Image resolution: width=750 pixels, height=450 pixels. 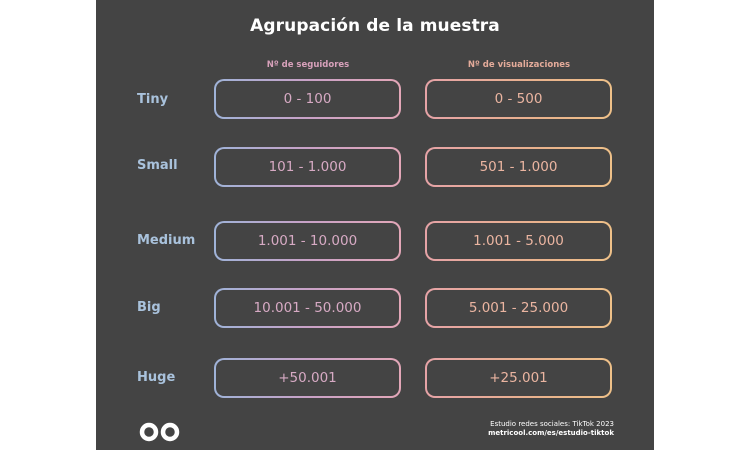 I want to click on followers-range-text: 101 - 1.000, so click(x=307, y=167).